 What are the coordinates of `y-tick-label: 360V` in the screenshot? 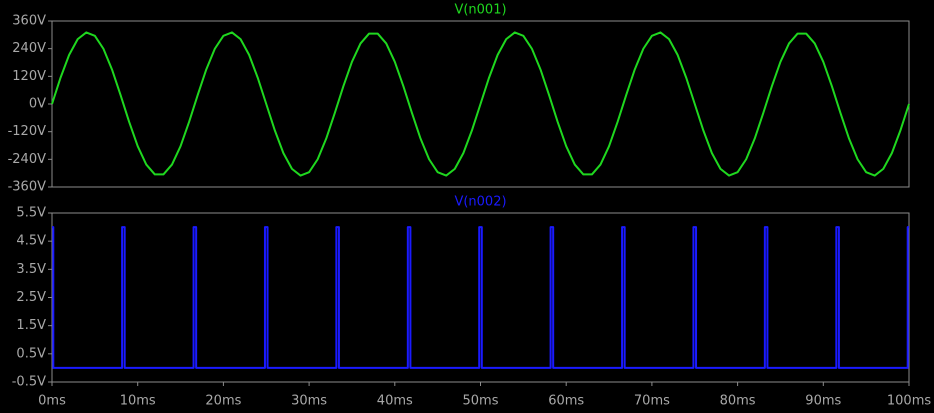 It's located at (29, 21).